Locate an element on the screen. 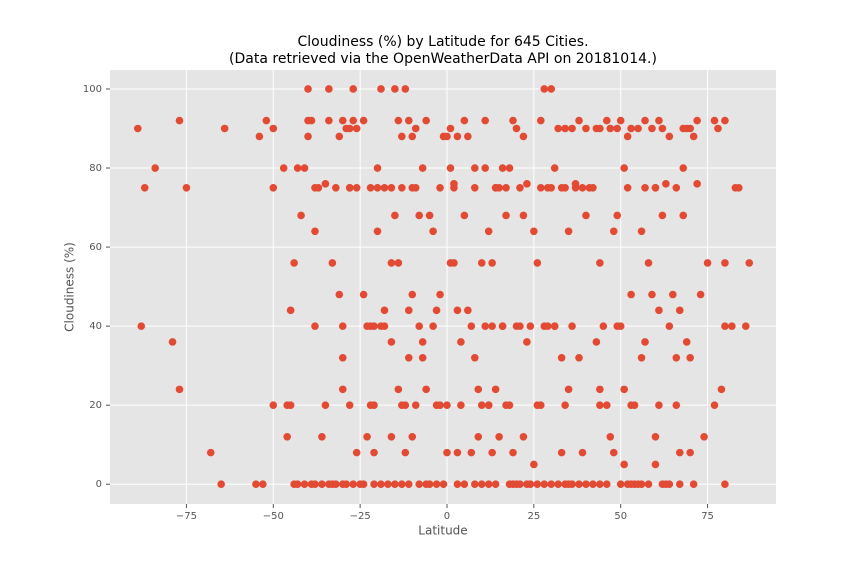  y-tick-label: 0 is located at coordinates (99, 484).